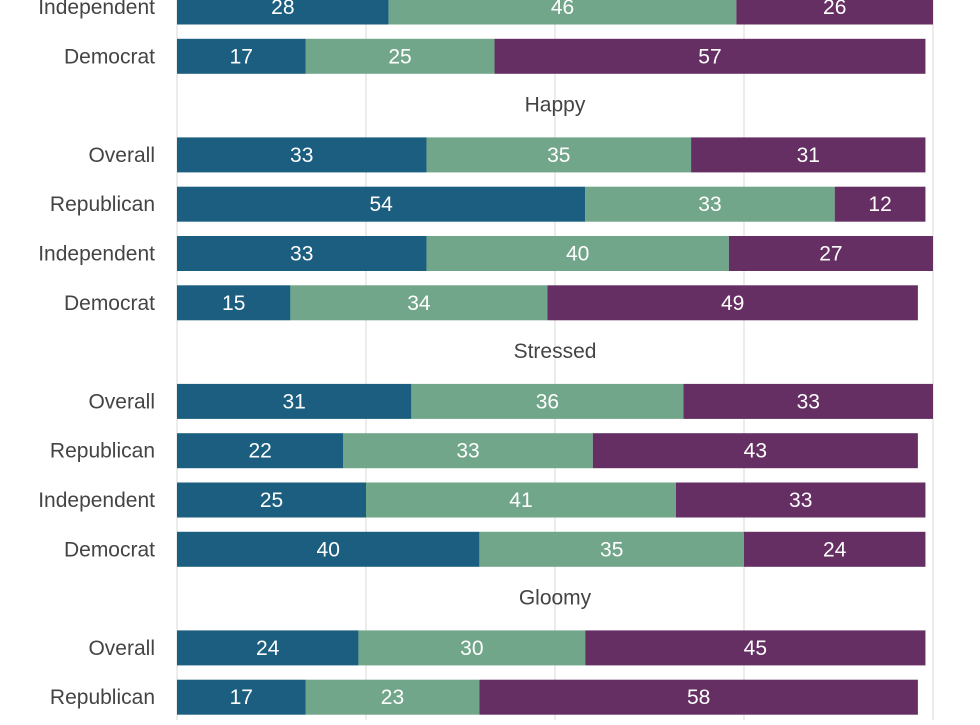 The width and height of the screenshot is (980, 725). I want to click on segment-value-label: 58, so click(698, 697).